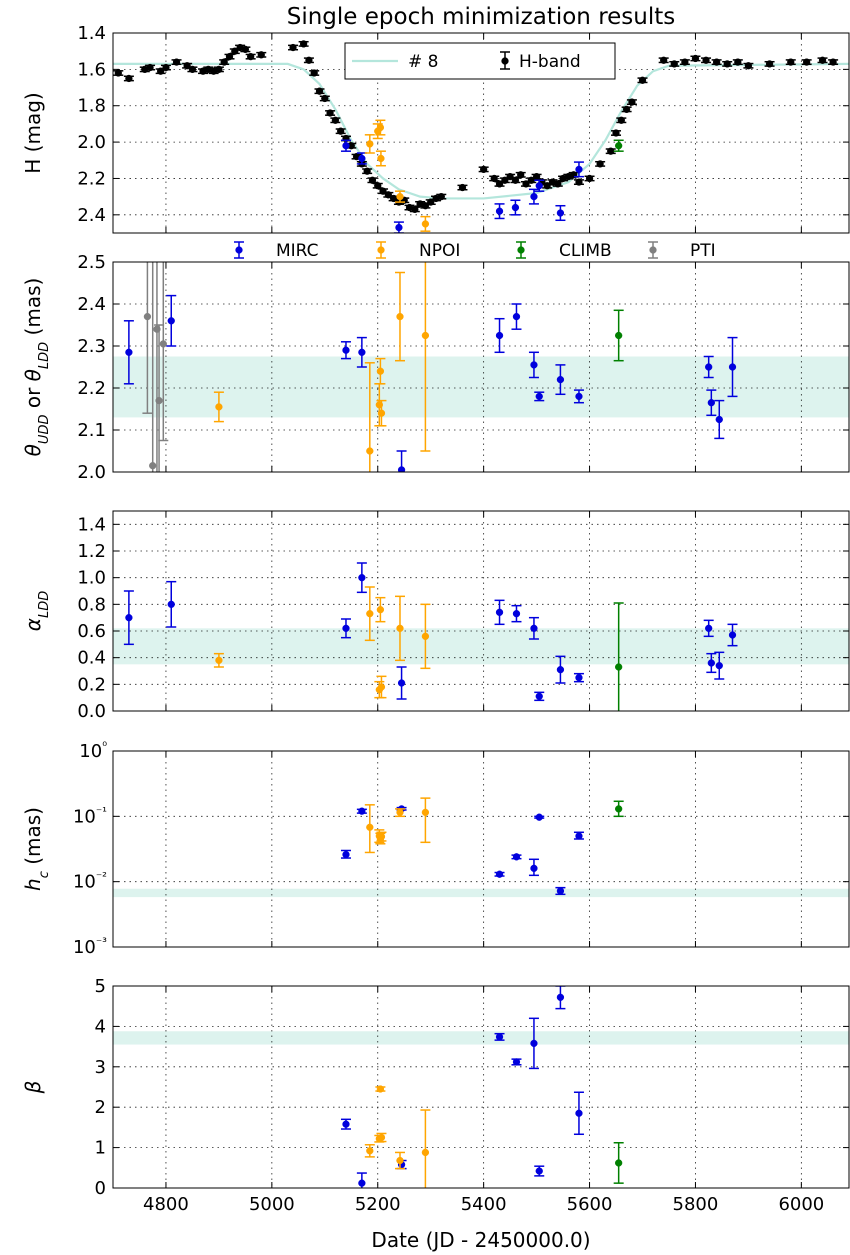 The height and width of the screenshot is (1255, 850). Describe the element at coordinates (484, 1204) in the screenshot. I see `x-tick-label: 5400` at that location.